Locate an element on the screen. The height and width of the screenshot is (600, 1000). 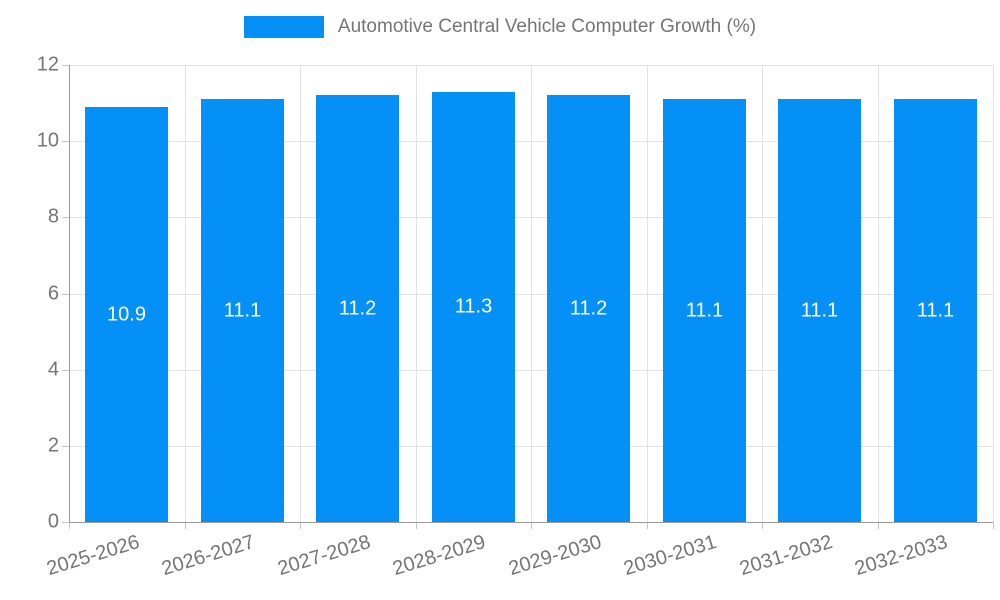
x-tick-label: 2026-2027 is located at coordinates (208, 556).